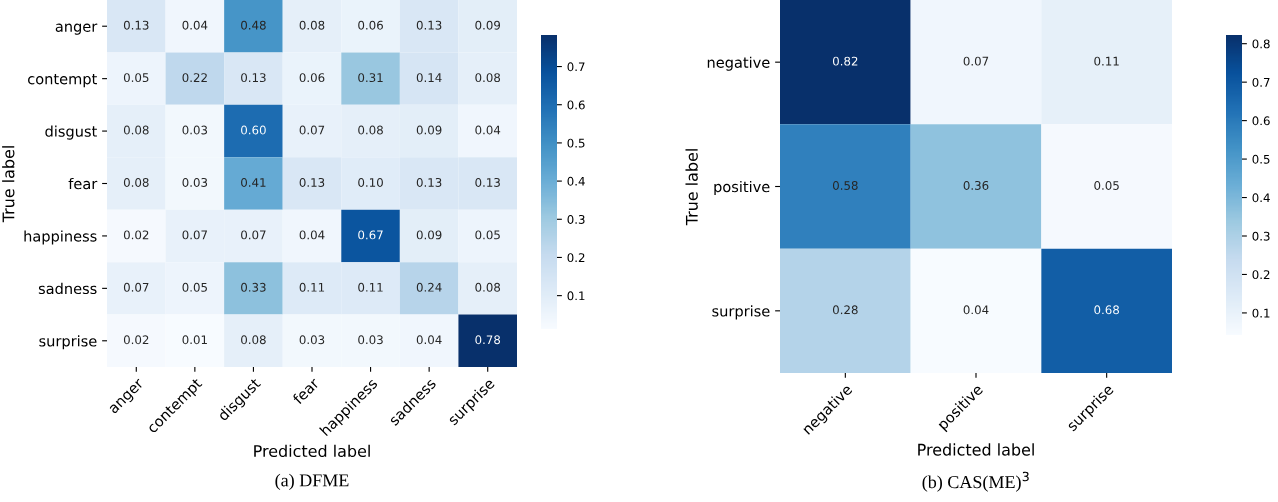  Describe the element at coordinates (975, 481) in the screenshot. I see `text: (b) CAS(ME)$^{3}$` at that location.